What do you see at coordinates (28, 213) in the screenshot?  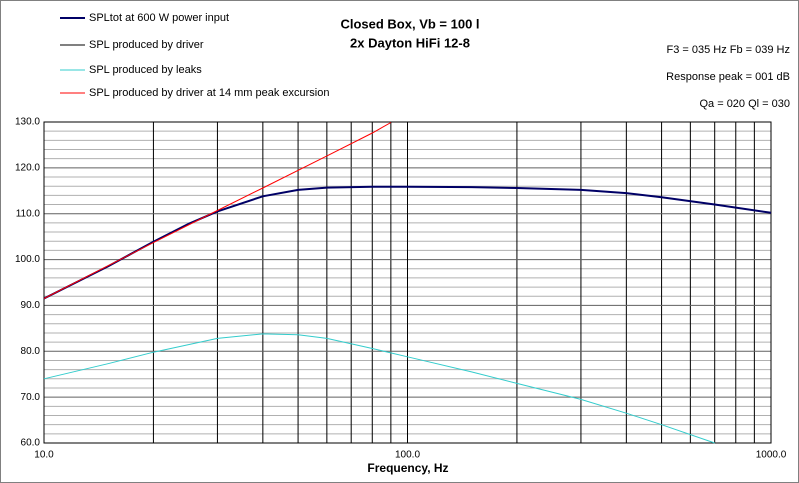 I see `y-tick-label: 110.0` at bounding box center [28, 213].